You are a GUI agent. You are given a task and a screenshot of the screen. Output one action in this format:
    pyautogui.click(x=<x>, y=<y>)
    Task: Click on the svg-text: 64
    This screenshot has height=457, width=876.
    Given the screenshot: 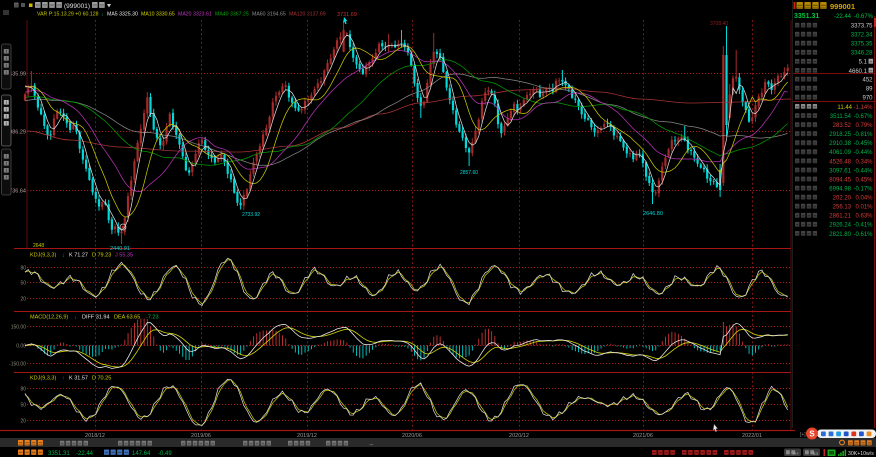 What is the action you would take?
    pyautogui.click(x=816, y=453)
    